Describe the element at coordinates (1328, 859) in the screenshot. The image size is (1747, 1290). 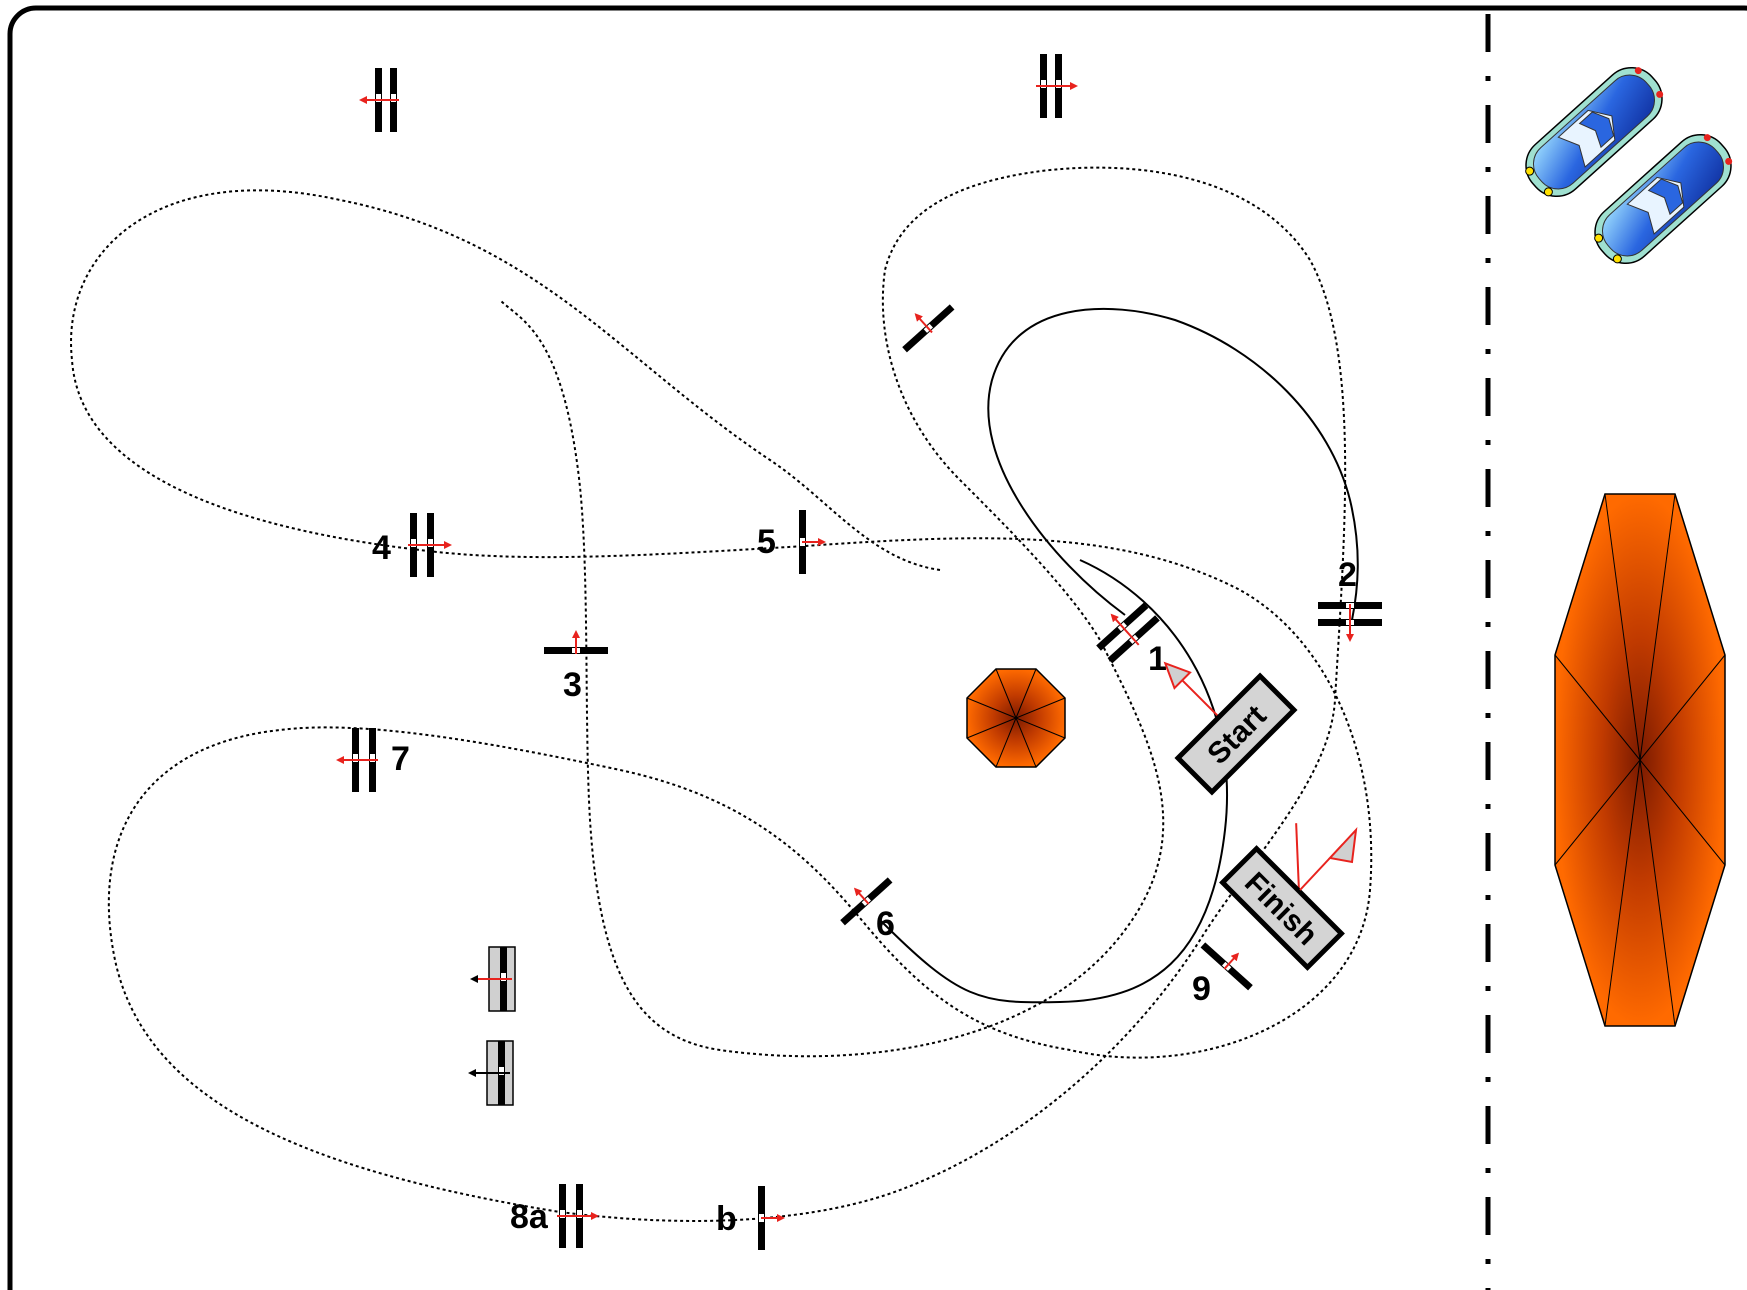
I see `finish-arrow` at that location.